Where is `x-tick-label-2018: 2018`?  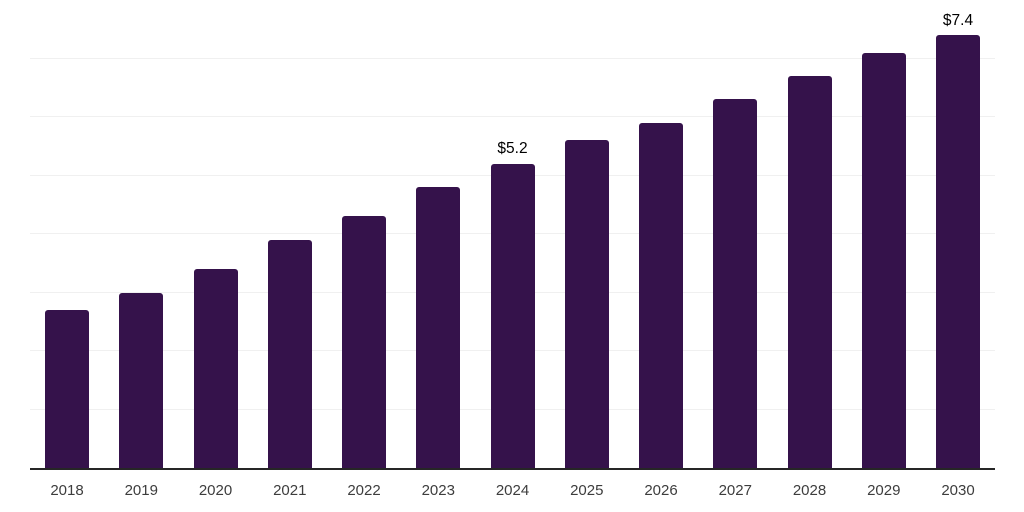 x-tick-label-2018: 2018 is located at coordinates (67, 490).